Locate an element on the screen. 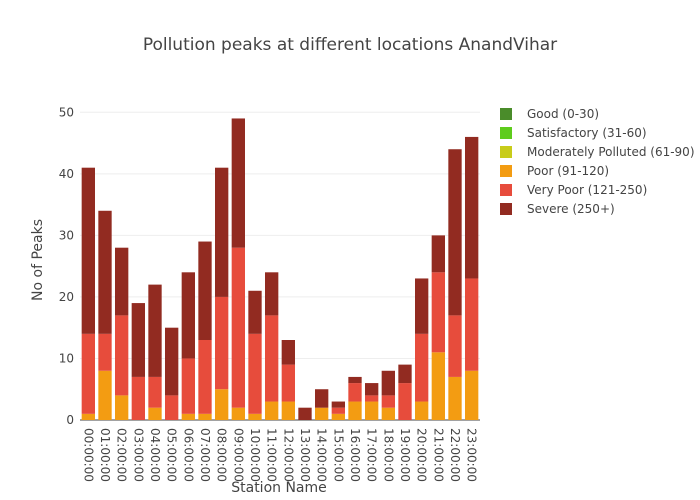  x-tick-label: 14:00:00 is located at coordinates (322, 455).